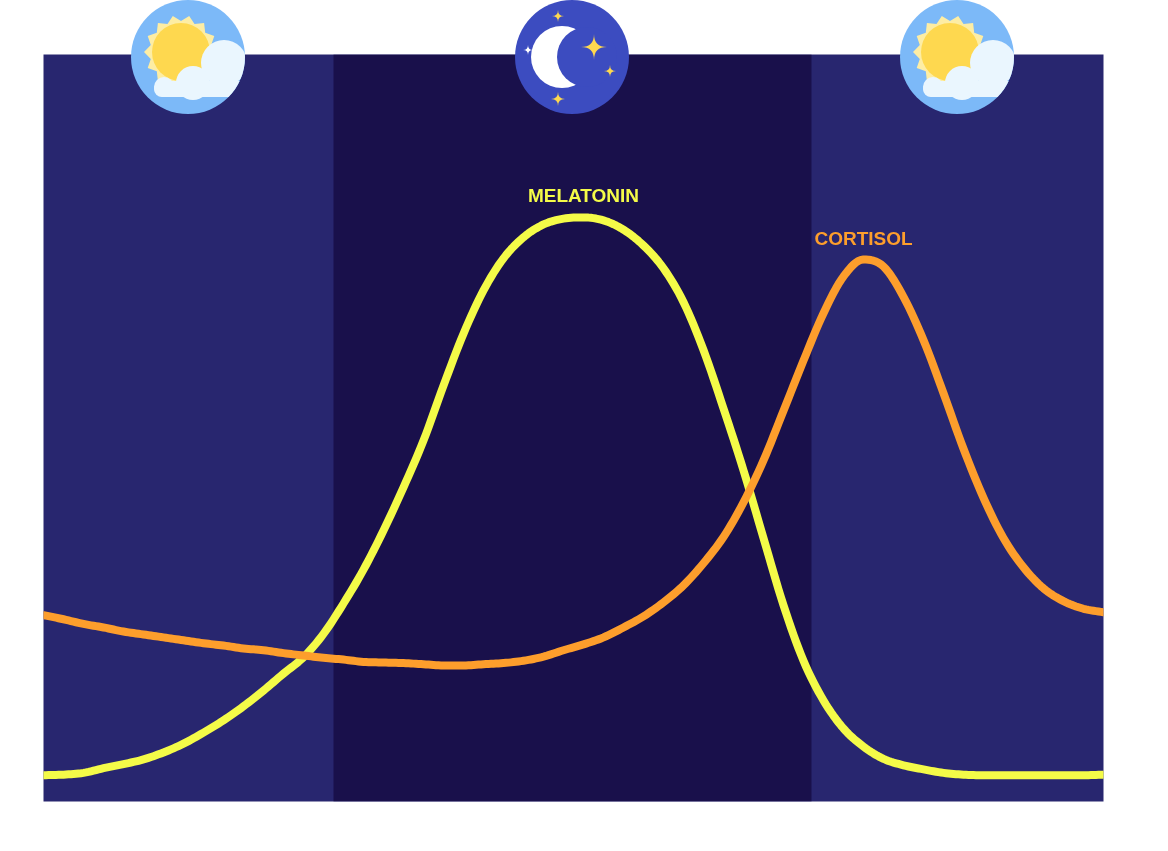  Describe the element at coordinates (583, 196) in the screenshot. I see `series-label: MELATONIN` at that location.